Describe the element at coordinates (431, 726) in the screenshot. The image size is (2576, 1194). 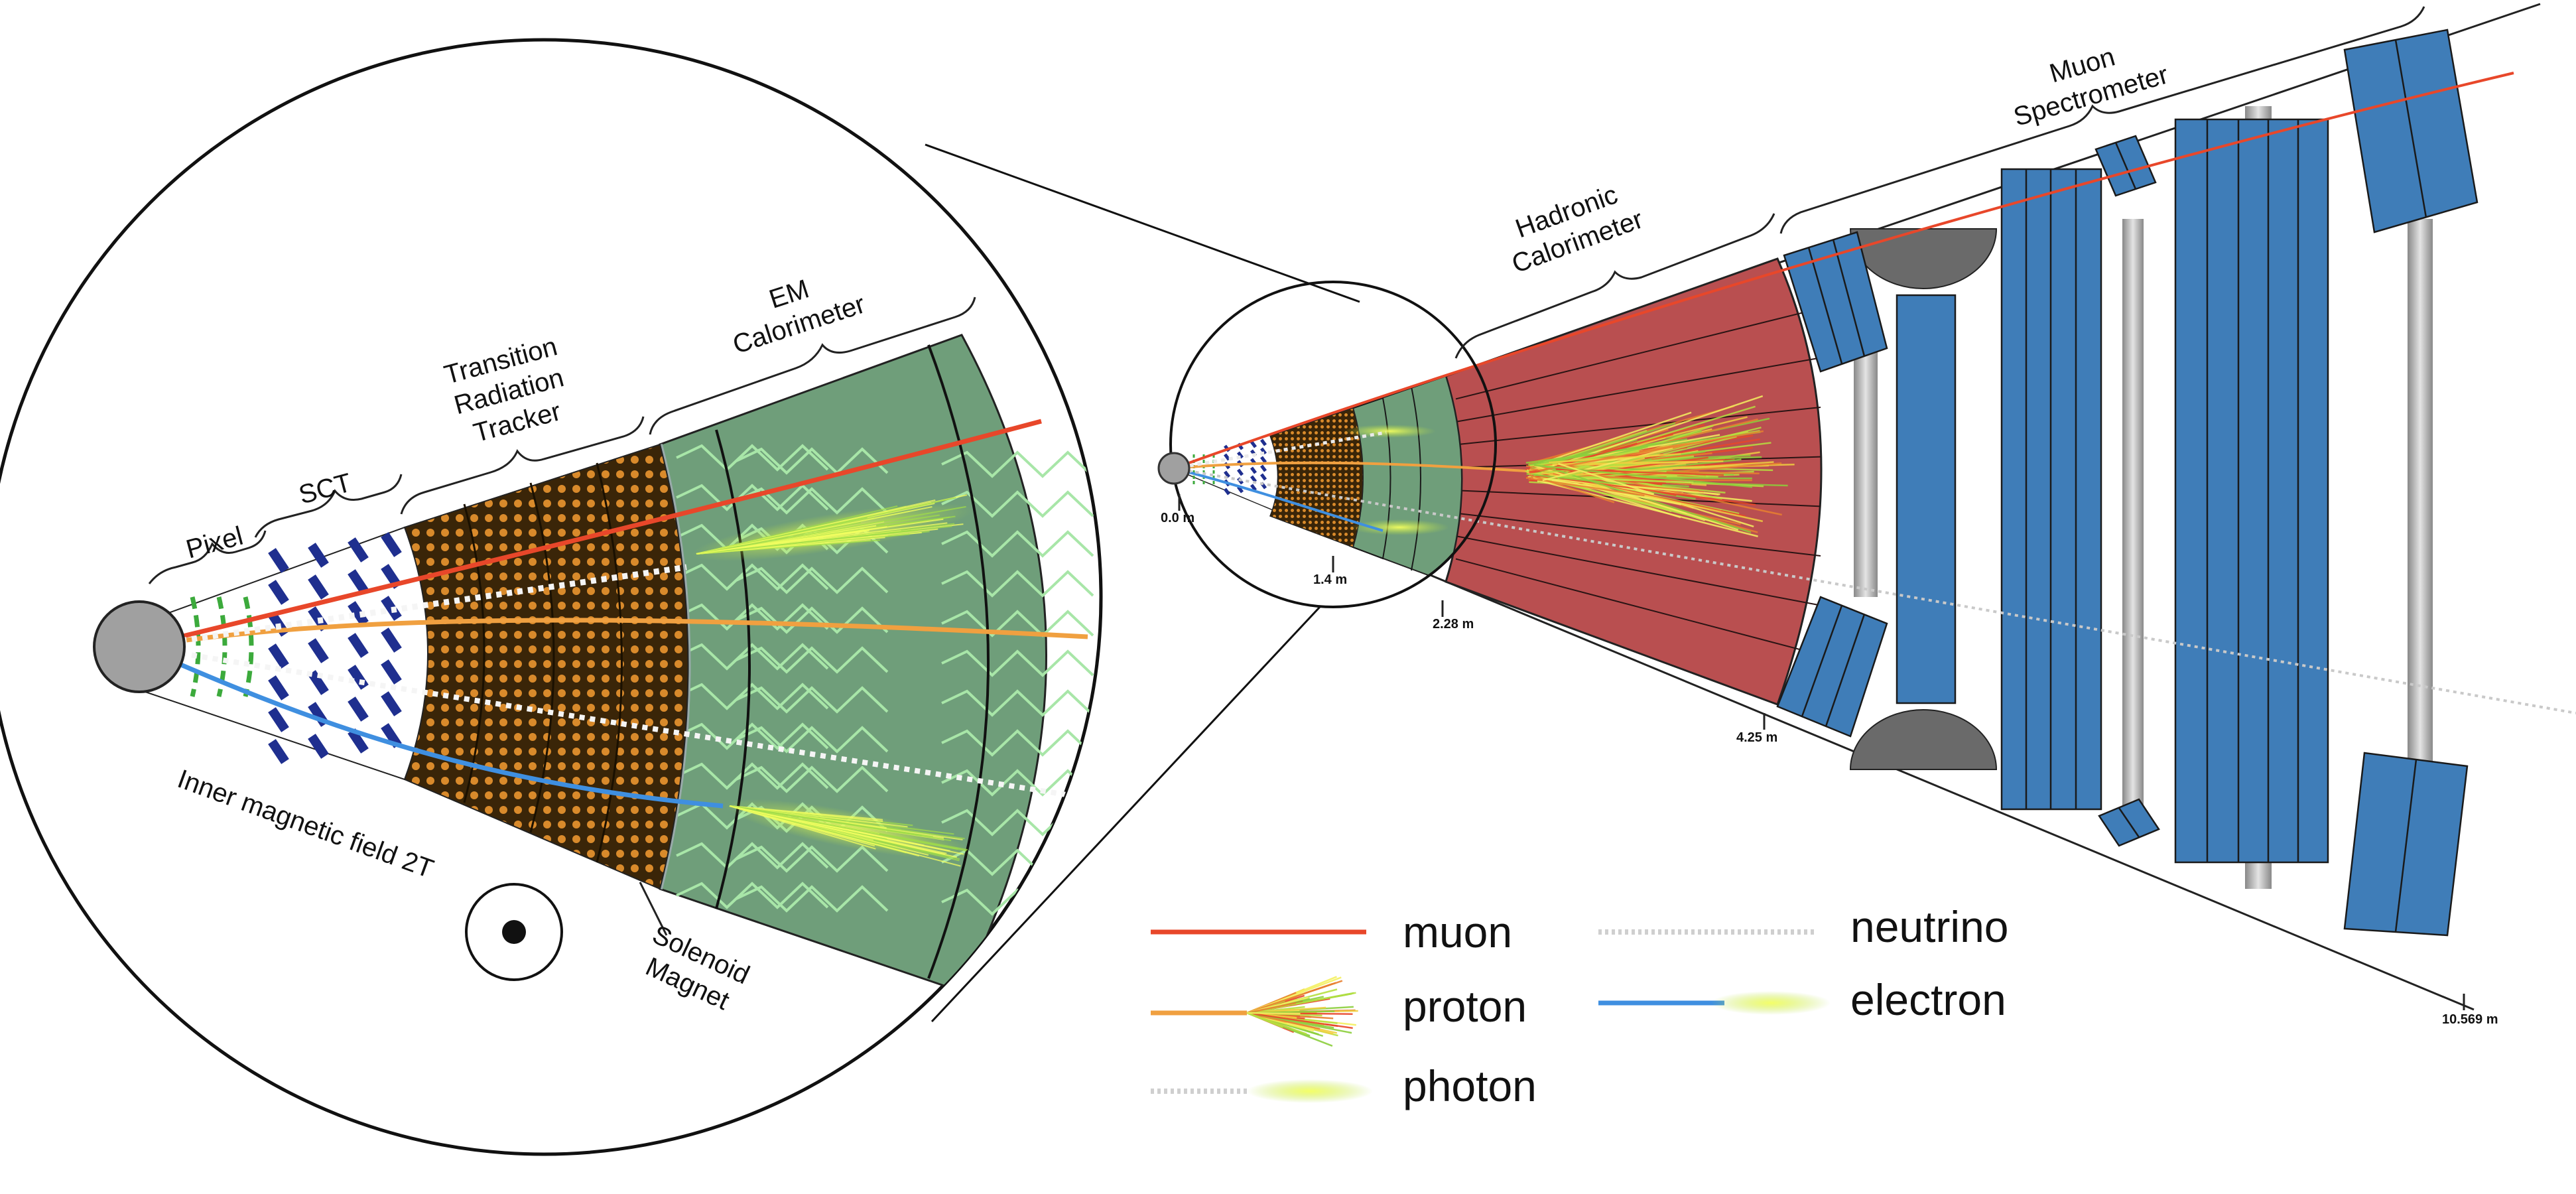
I see `electron-track-zoom` at that location.